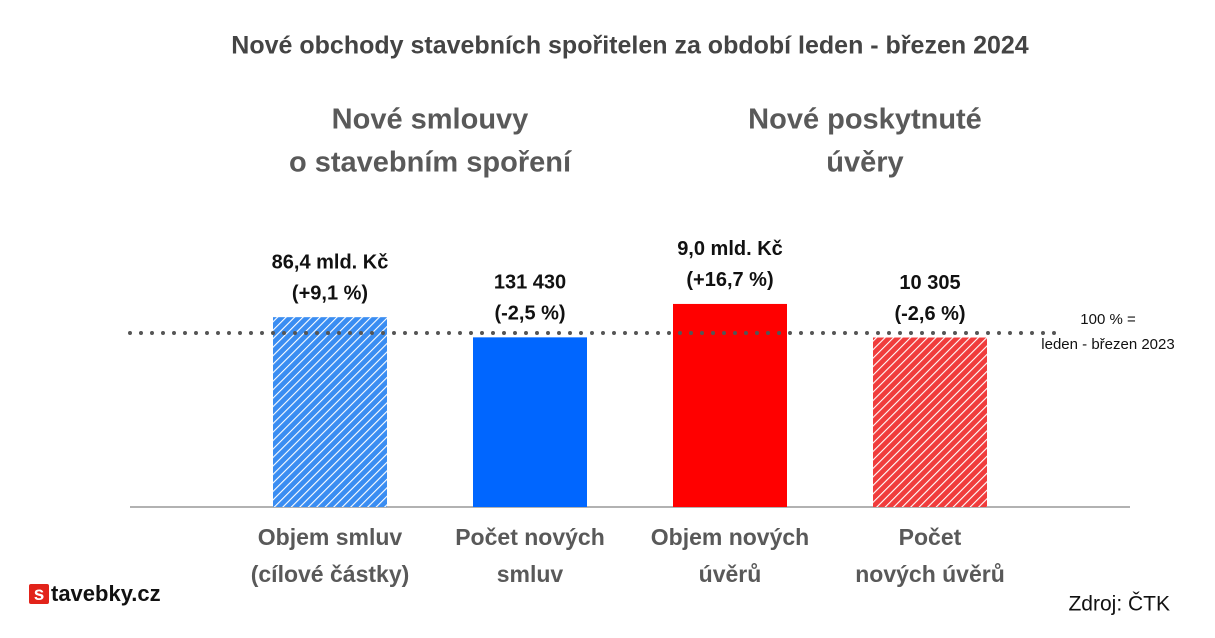 The height and width of the screenshot is (638, 1215). Describe the element at coordinates (330, 262) in the screenshot. I see `amount-label: 86,4 mld. Kč` at that location.